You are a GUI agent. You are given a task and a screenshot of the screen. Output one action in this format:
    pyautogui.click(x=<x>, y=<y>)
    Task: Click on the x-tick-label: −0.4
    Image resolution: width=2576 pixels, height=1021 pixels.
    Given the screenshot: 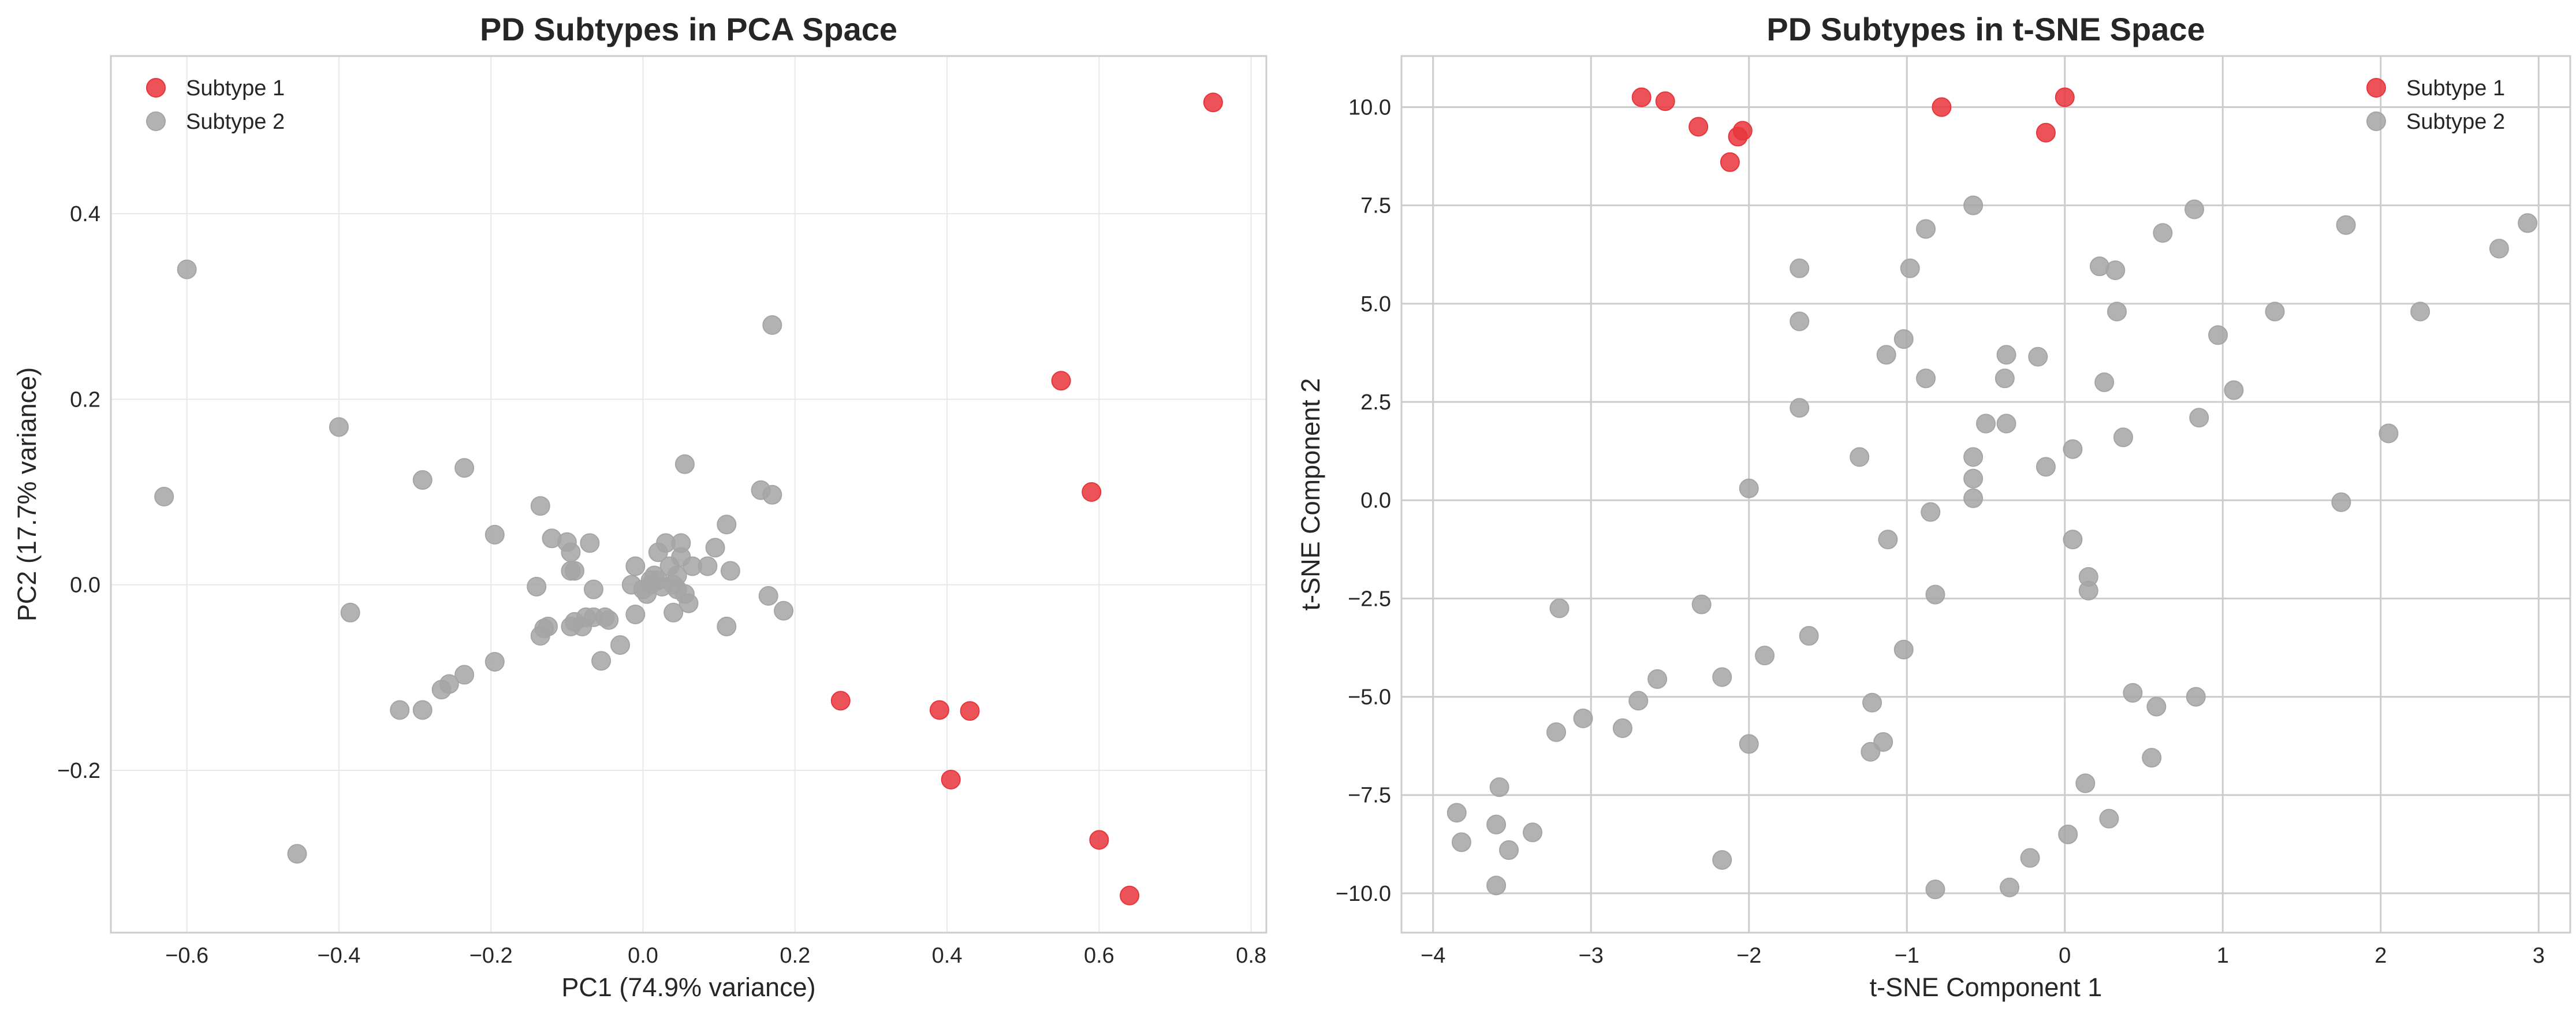 What is the action you would take?
    pyautogui.click(x=339, y=956)
    